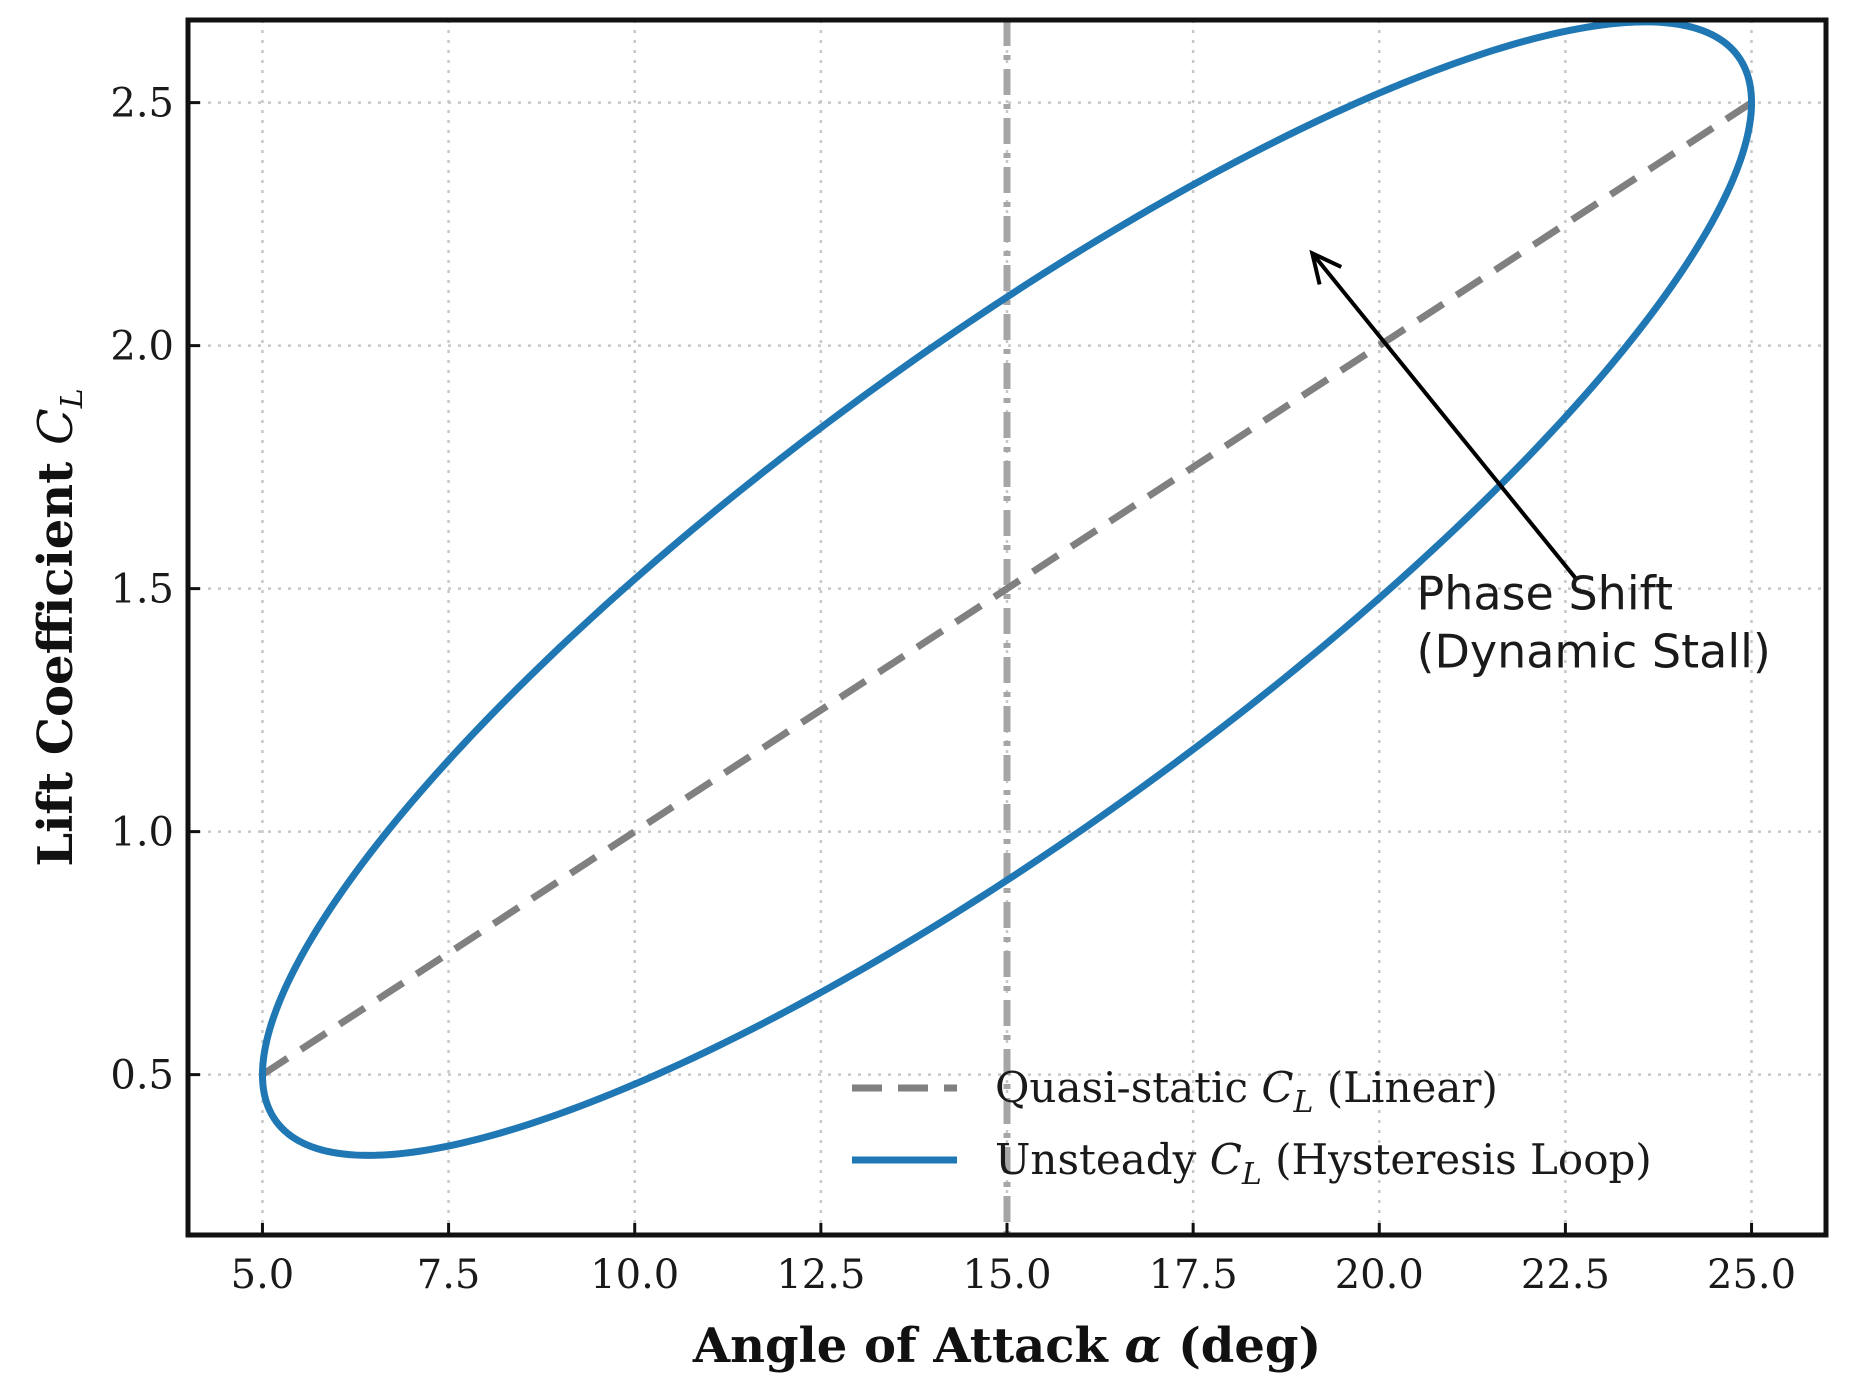  Describe the element at coordinates (634, 1275) in the screenshot. I see `x-tick-label-2: 10.0` at that location.